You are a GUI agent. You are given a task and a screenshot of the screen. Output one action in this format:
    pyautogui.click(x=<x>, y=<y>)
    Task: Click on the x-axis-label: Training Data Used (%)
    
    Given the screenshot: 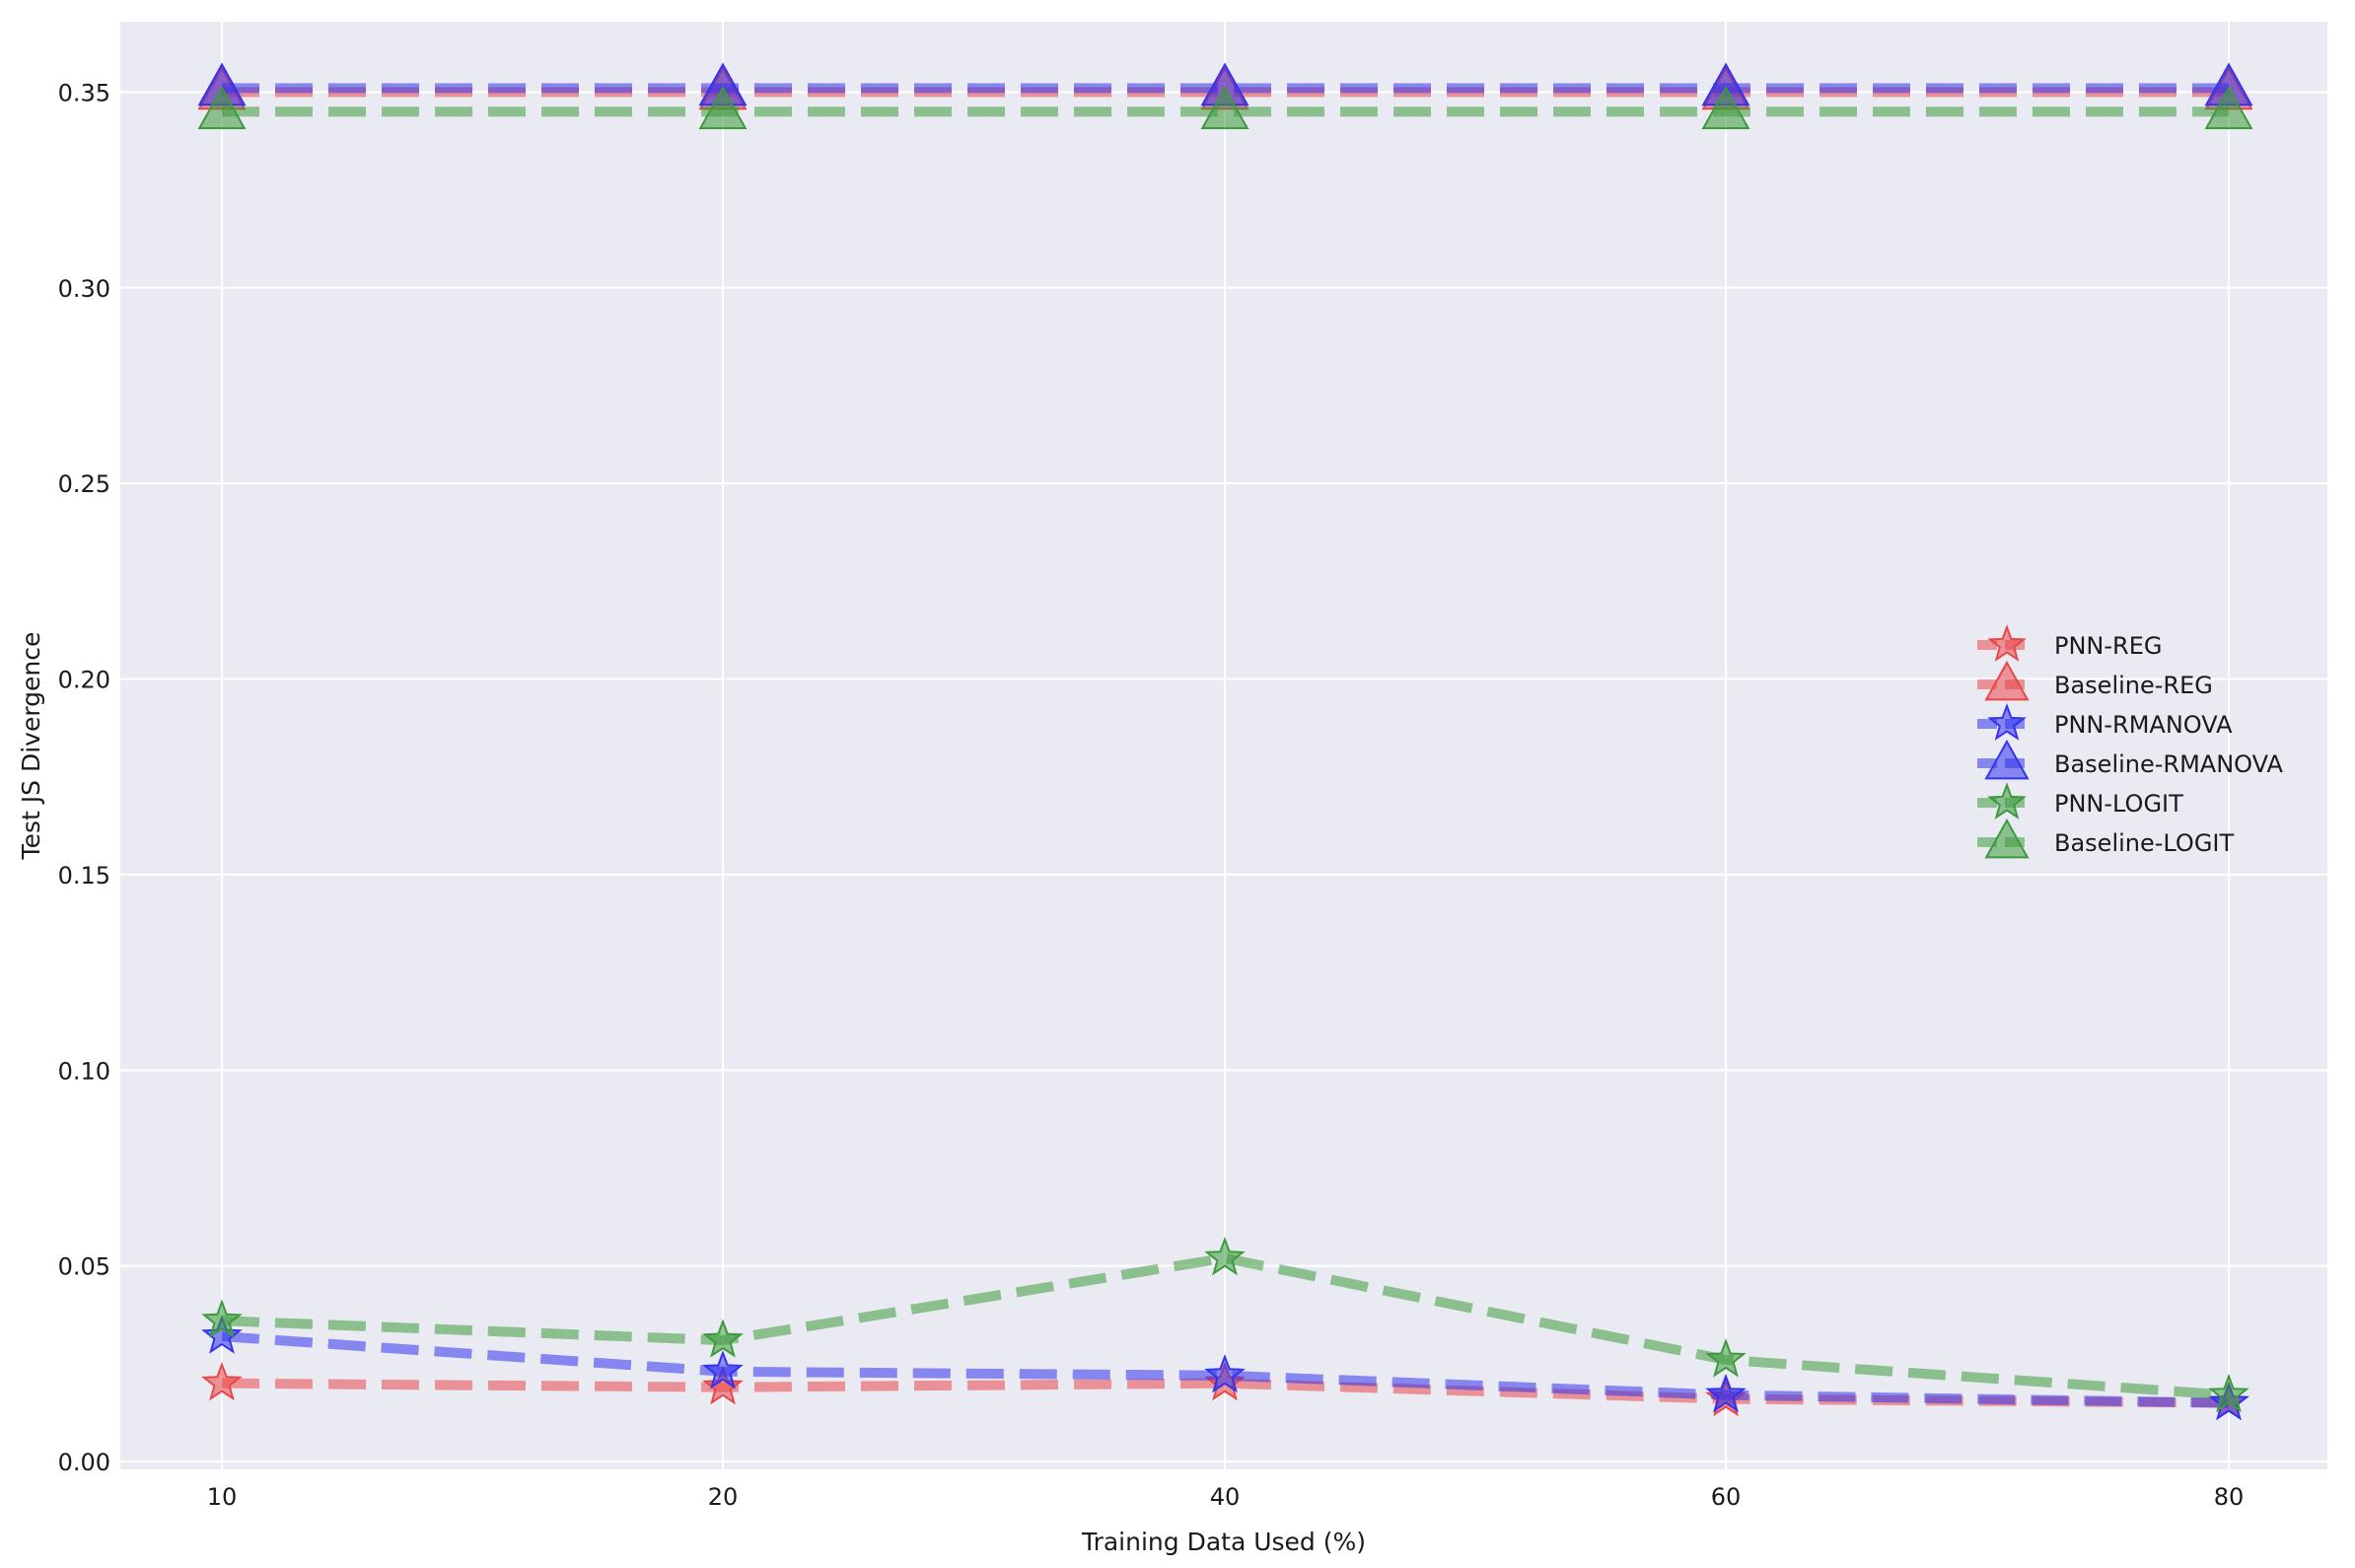 What is the action you would take?
    pyautogui.click(x=1223, y=1542)
    